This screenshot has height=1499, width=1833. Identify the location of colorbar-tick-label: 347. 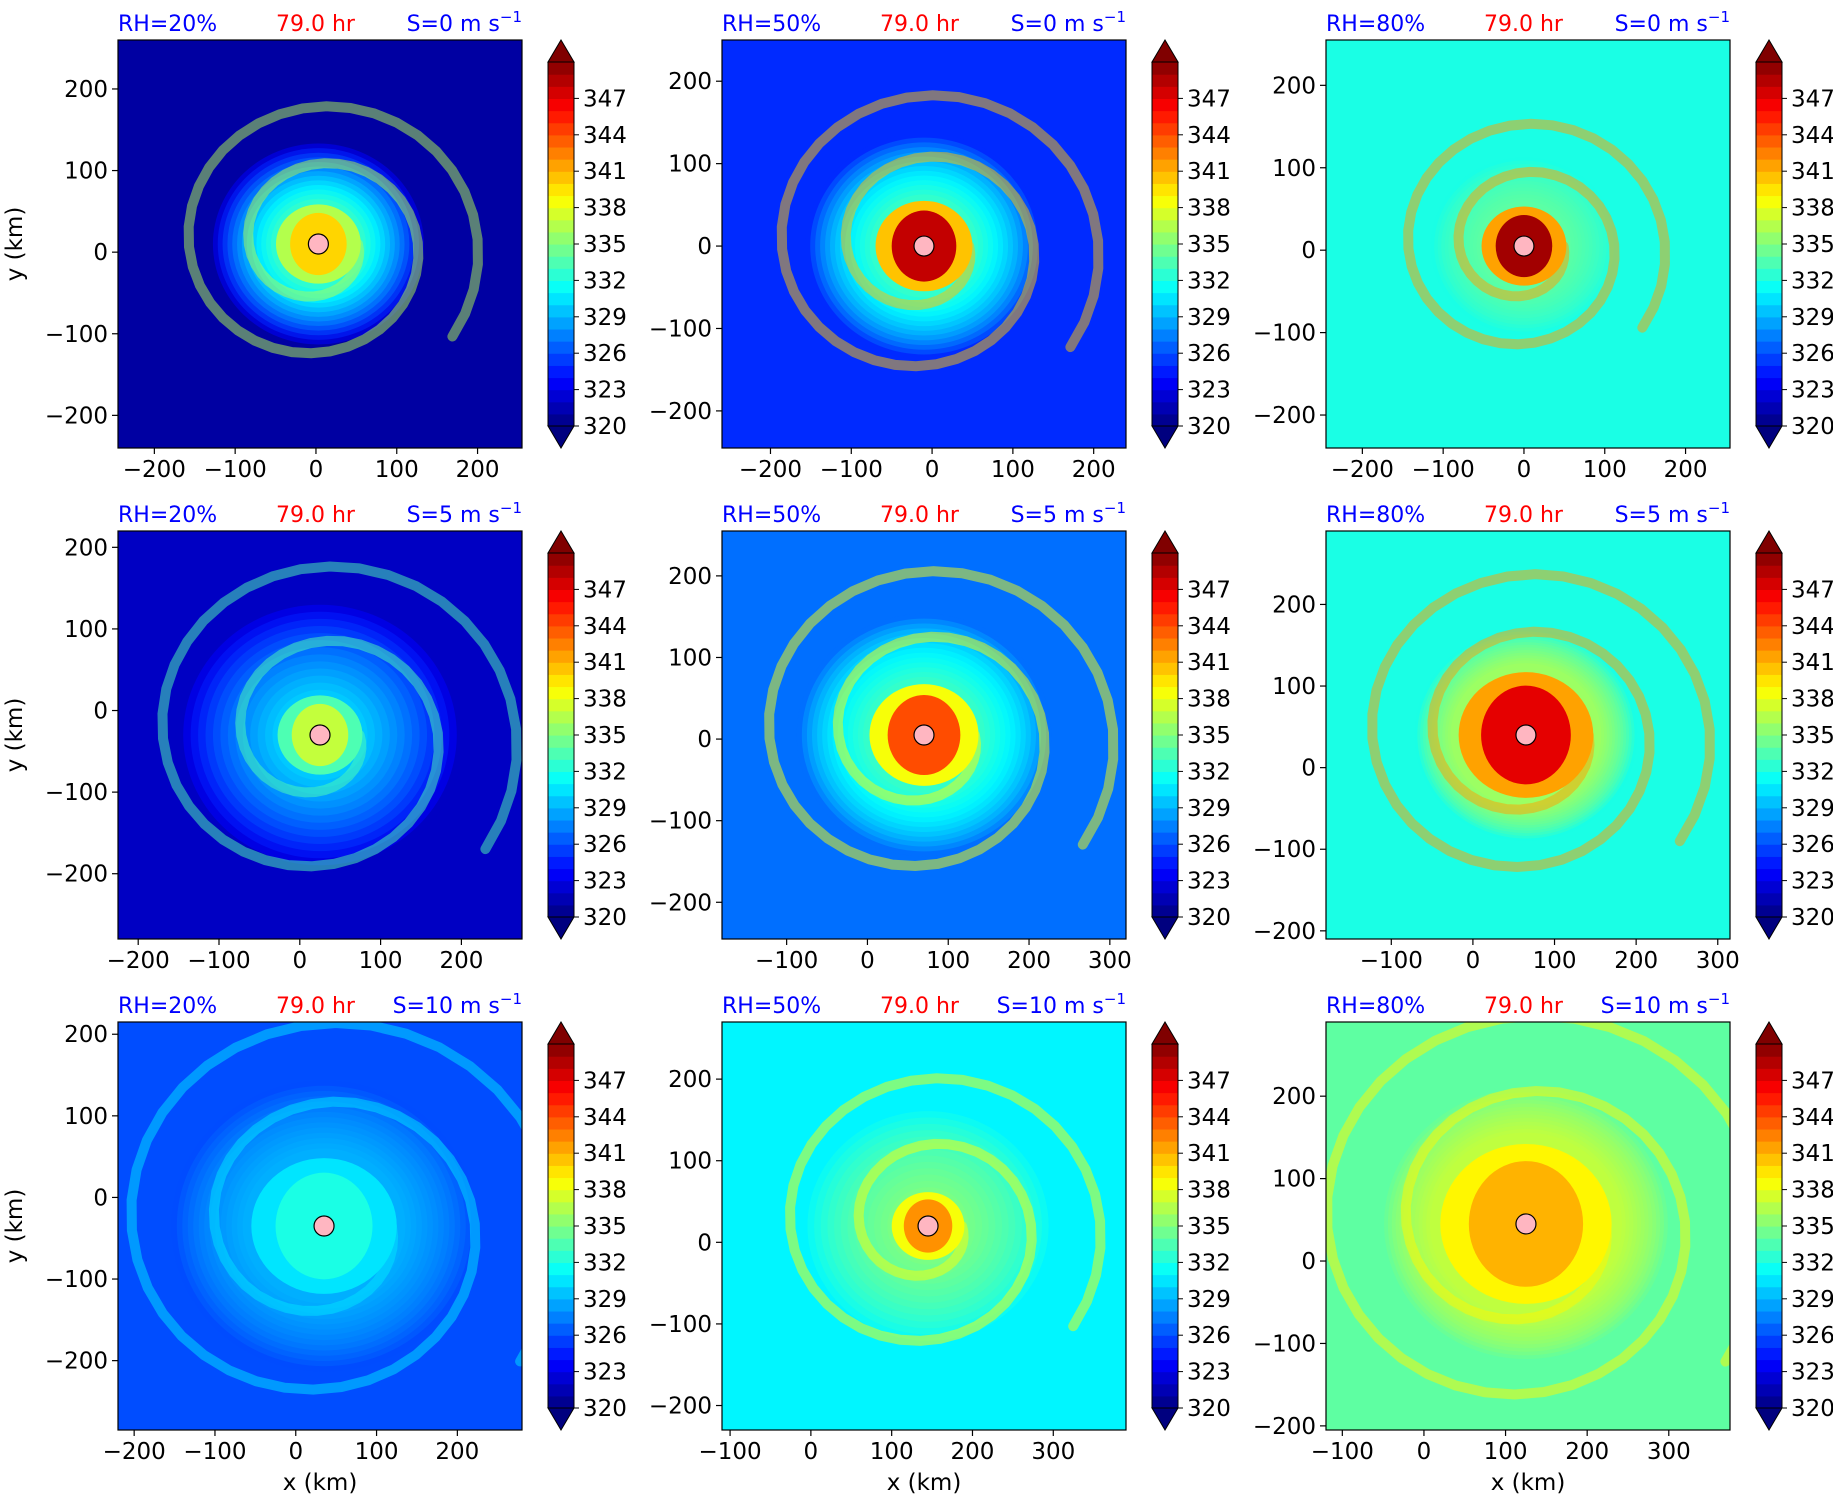
(1209, 590).